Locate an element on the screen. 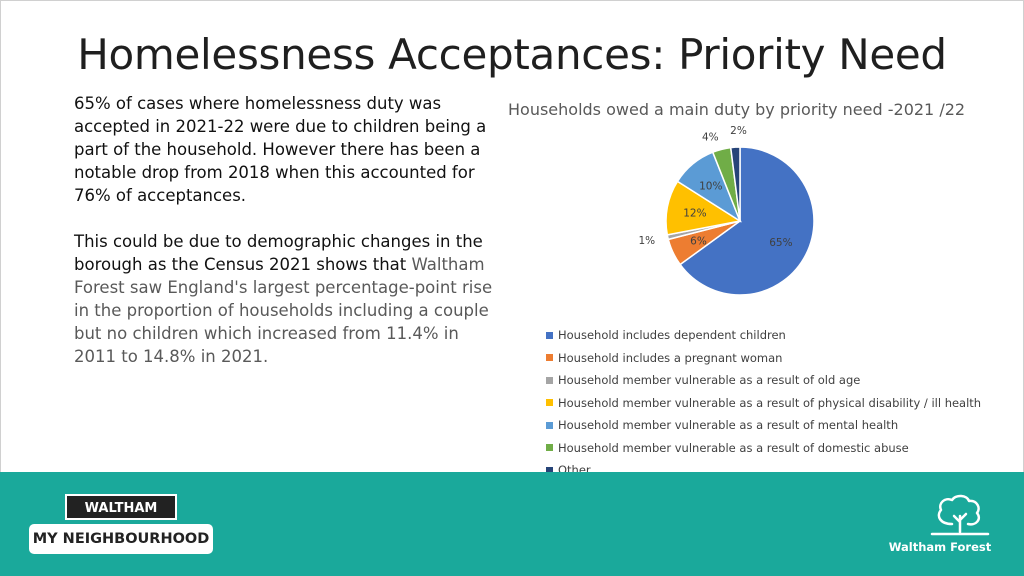 This screenshot has height=576, width=1024. page-title: Homelessness Acceptances: Priority Need is located at coordinates (512, 54).